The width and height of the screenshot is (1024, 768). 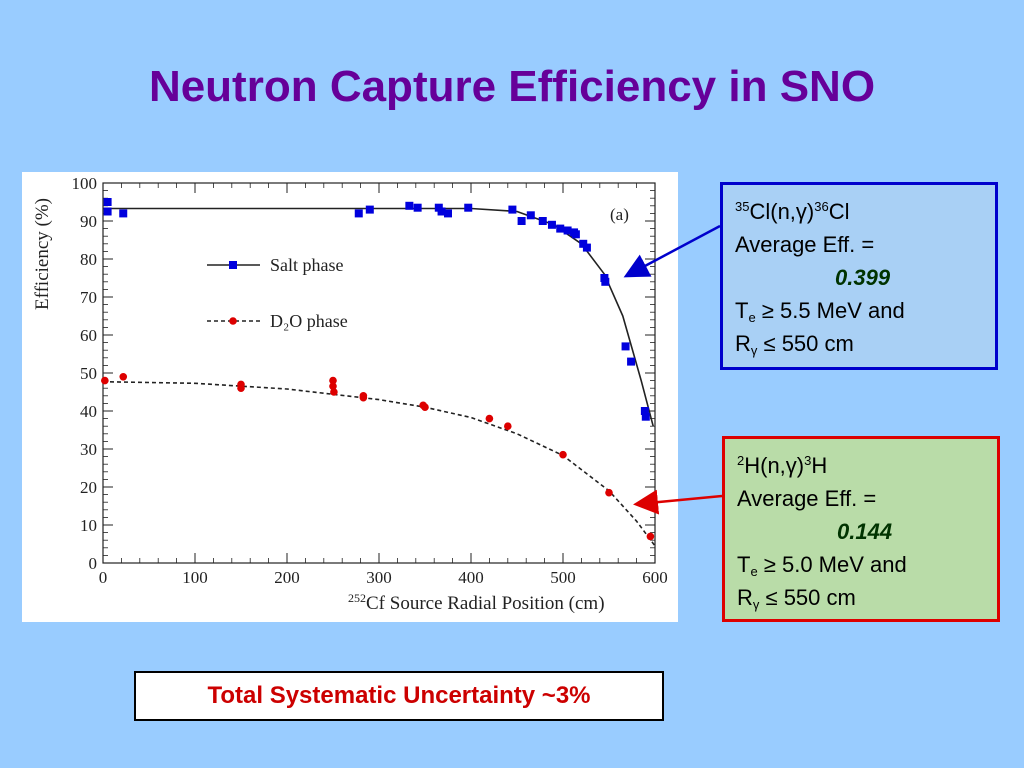 I want to click on x-axis-label: 252Cf Source Radial Position (cm), so click(x=476, y=602).